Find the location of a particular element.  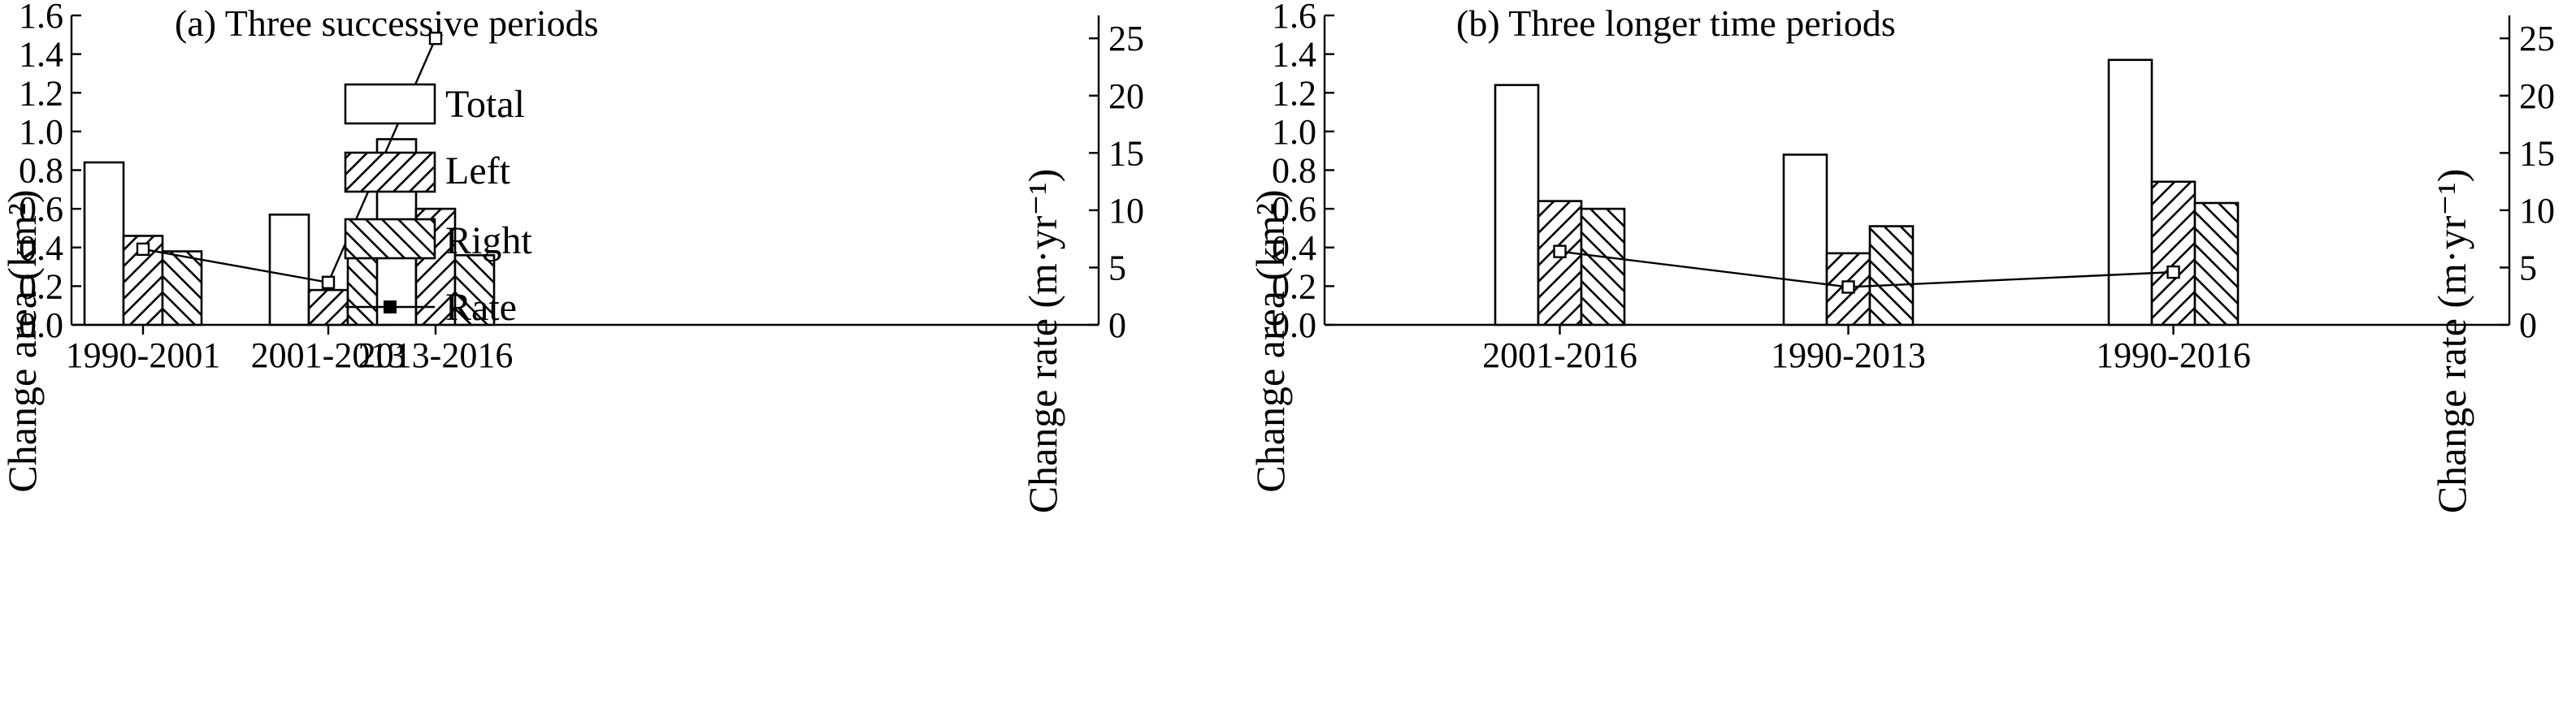

legend-total-label: Total is located at coordinates (485, 104).